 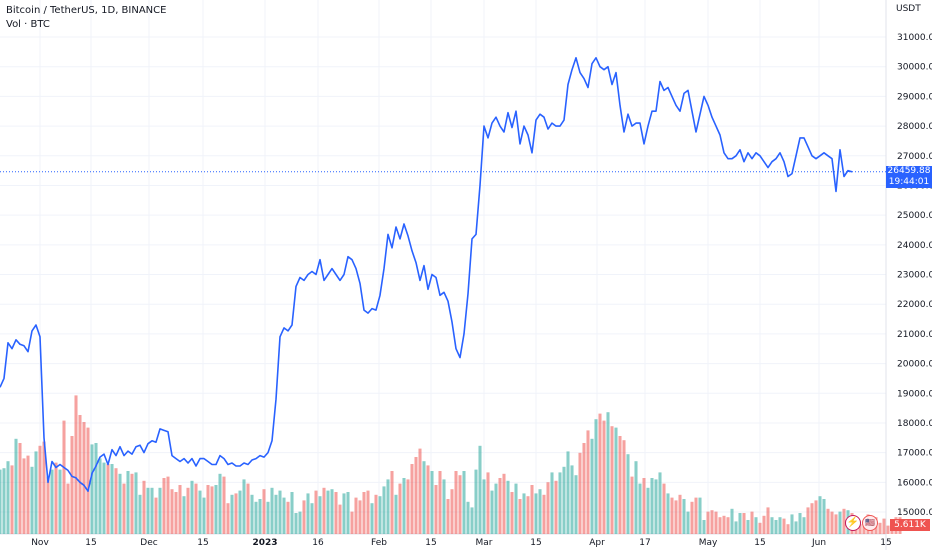 What do you see at coordinates (914, 305) in the screenshot?
I see `y-tick-label: 22000.00` at bounding box center [914, 305].